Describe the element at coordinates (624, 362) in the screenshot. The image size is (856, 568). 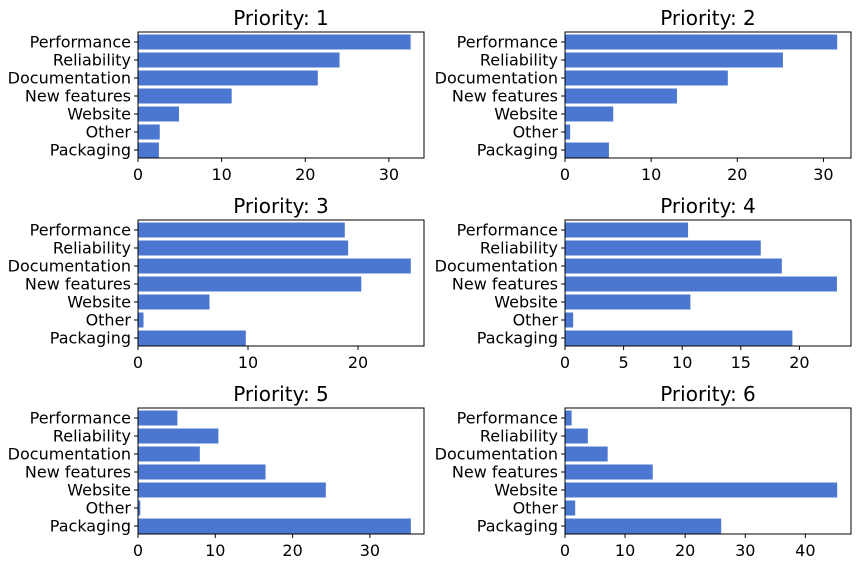
I see `x-tick-label: 5` at that location.